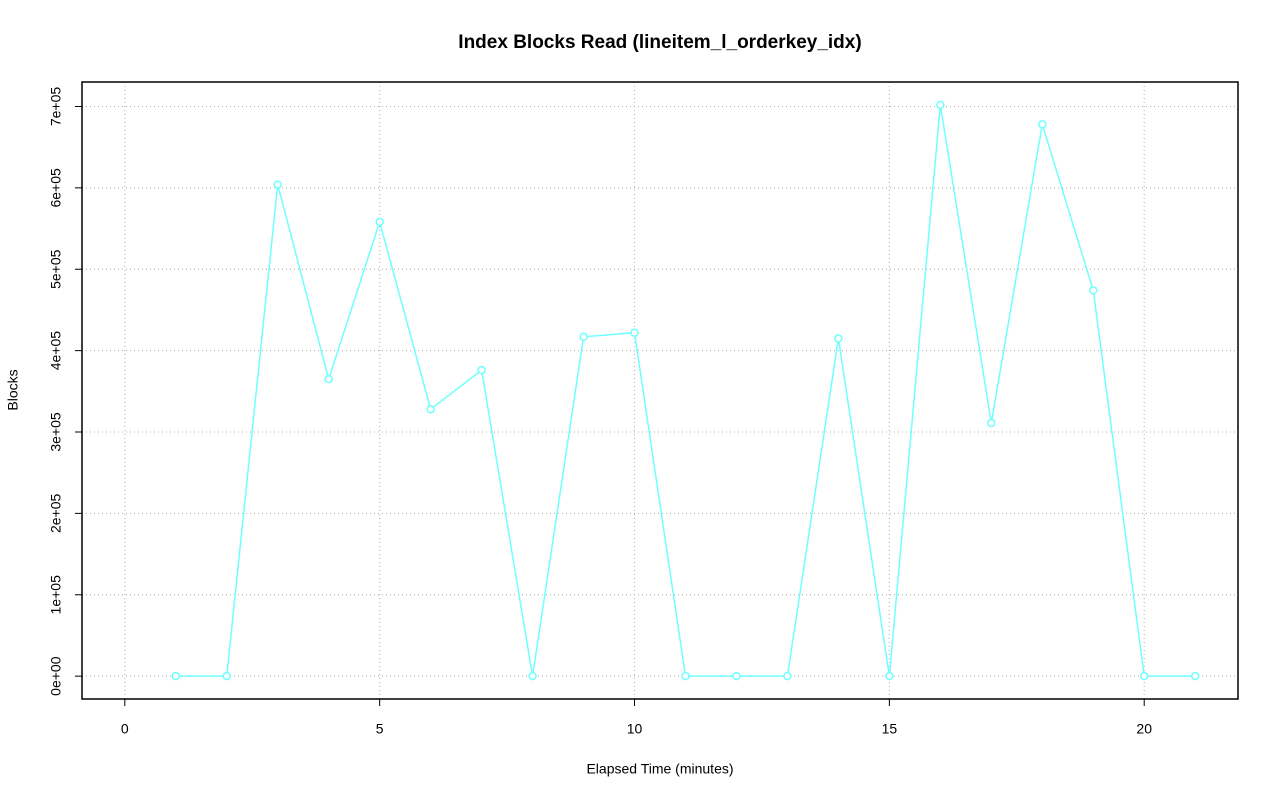 The width and height of the screenshot is (1280, 801). I want to click on y-tick-label: 2e+05, so click(56, 514).